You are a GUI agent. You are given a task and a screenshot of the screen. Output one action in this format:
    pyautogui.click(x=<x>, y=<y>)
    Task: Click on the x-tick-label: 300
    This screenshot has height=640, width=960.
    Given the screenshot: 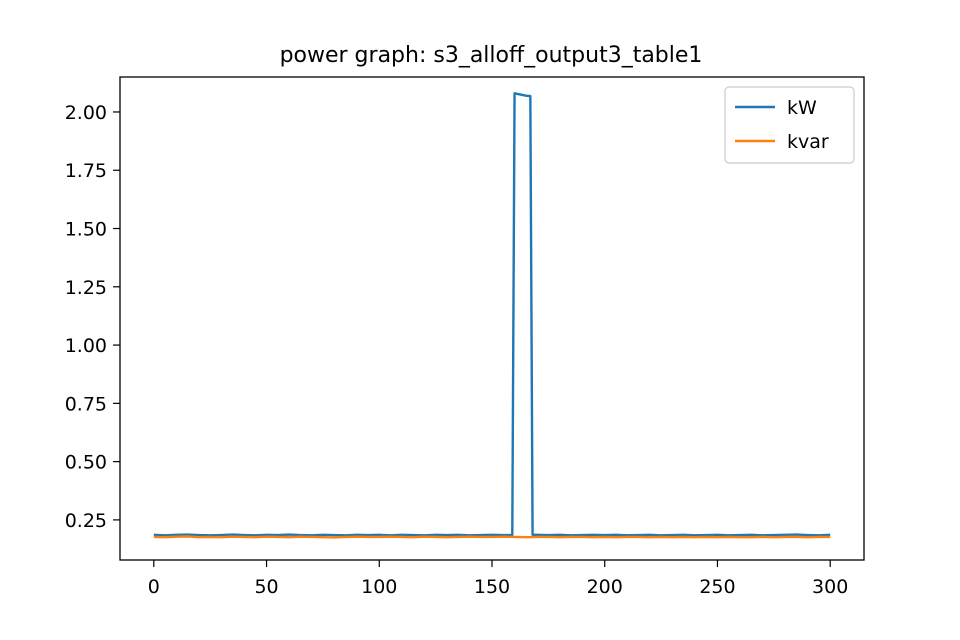 What is the action you would take?
    pyautogui.click(x=830, y=587)
    